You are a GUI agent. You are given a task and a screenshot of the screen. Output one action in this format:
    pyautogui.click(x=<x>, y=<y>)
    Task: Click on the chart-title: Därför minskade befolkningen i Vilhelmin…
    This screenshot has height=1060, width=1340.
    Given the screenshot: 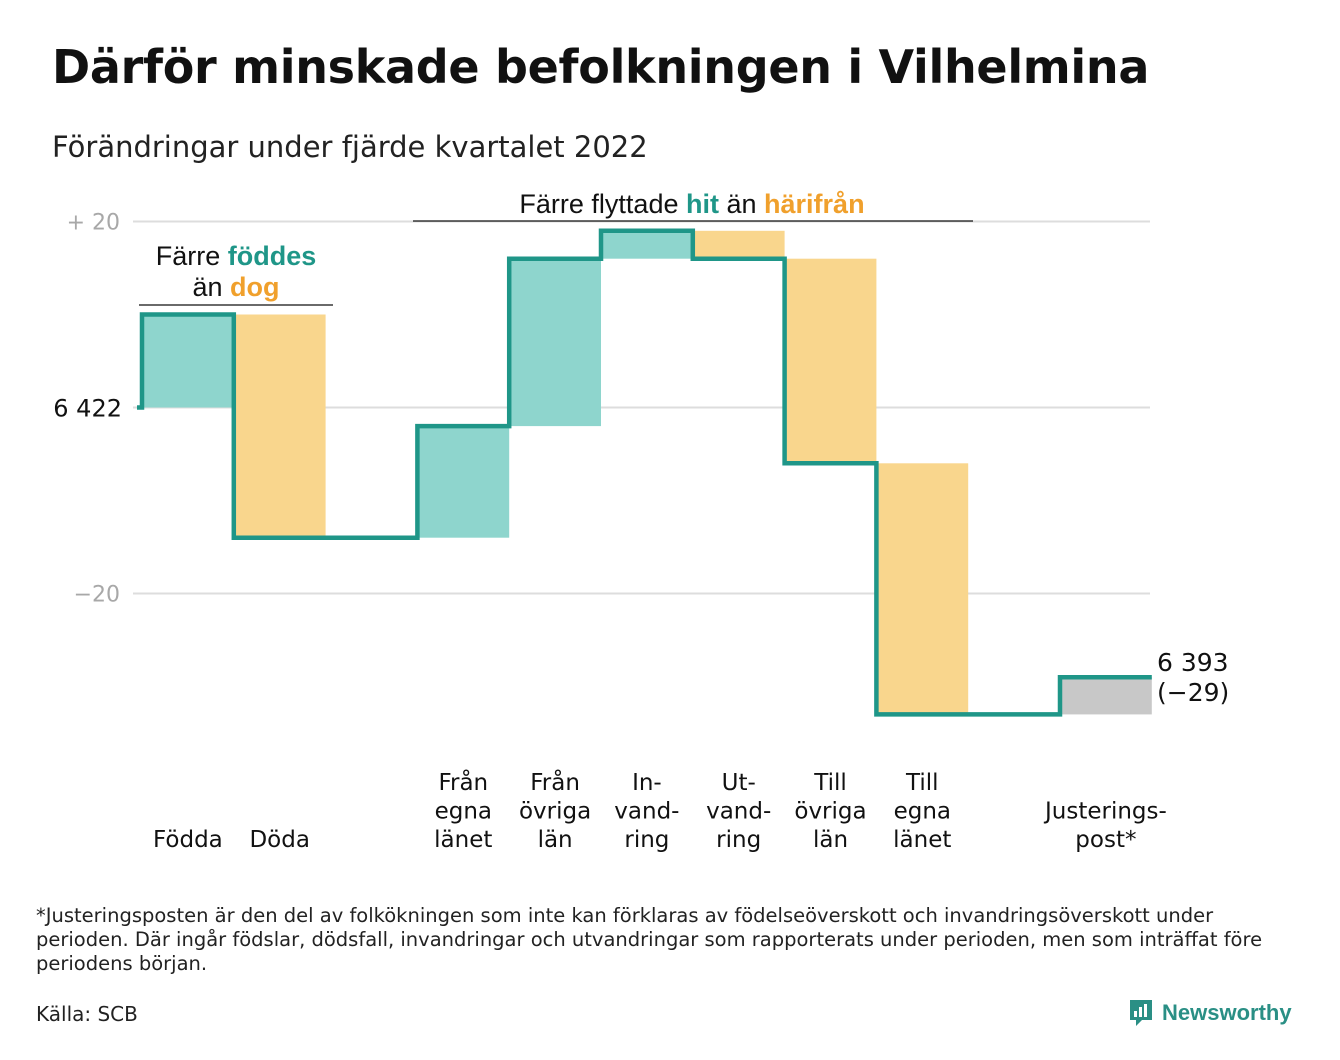 What is the action you would take?
    pyautogui.click(x=601, y=67)
    